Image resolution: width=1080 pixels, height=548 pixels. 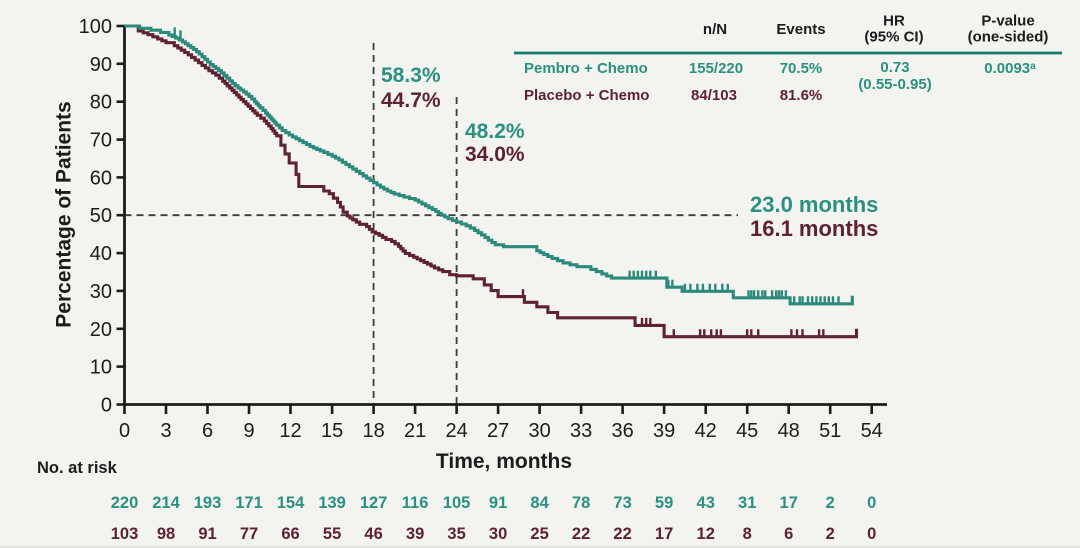 What do you see at coordinates (101, 216) in the screenshot?
I see `svg-text: 50` at bounding box center [101, 216].